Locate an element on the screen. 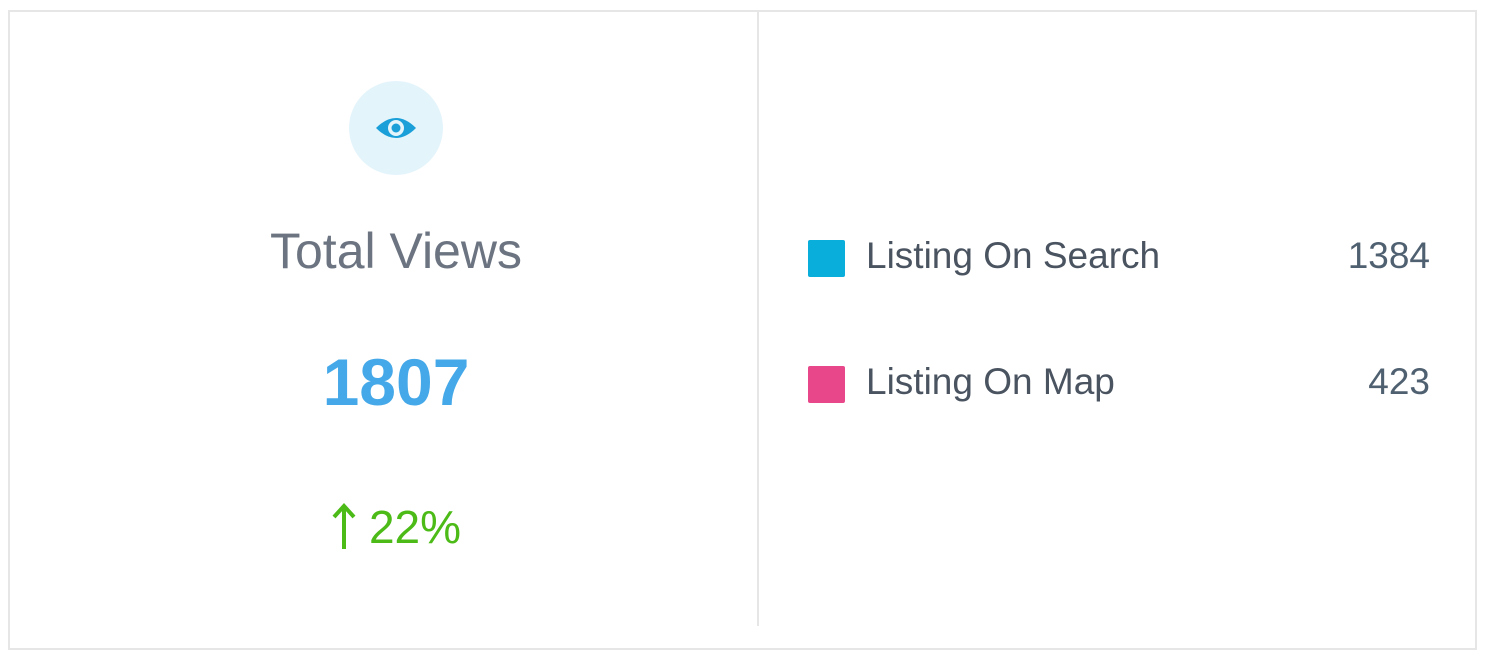 The width and height of the screenshot is (1486, 650). summary-change: 22% is located at coordinates (396, 527).